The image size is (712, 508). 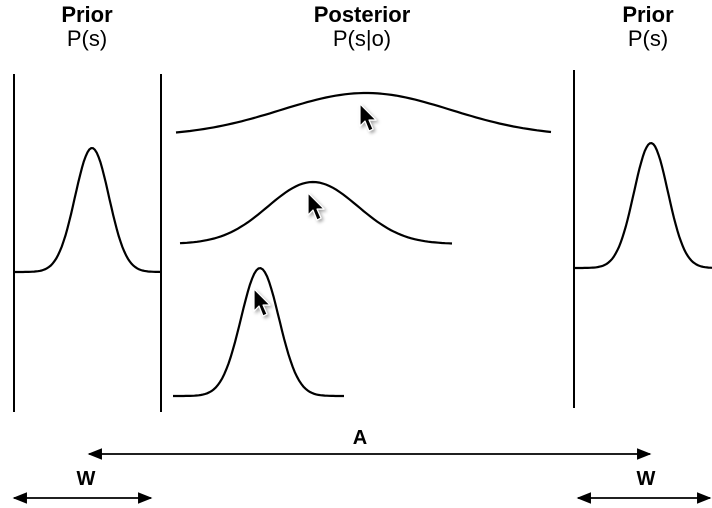 What do you see at coordinates (362, 38) in the screenshot?
I see `posterior-formula: P(s|o)` at bounding box center [362, 38].